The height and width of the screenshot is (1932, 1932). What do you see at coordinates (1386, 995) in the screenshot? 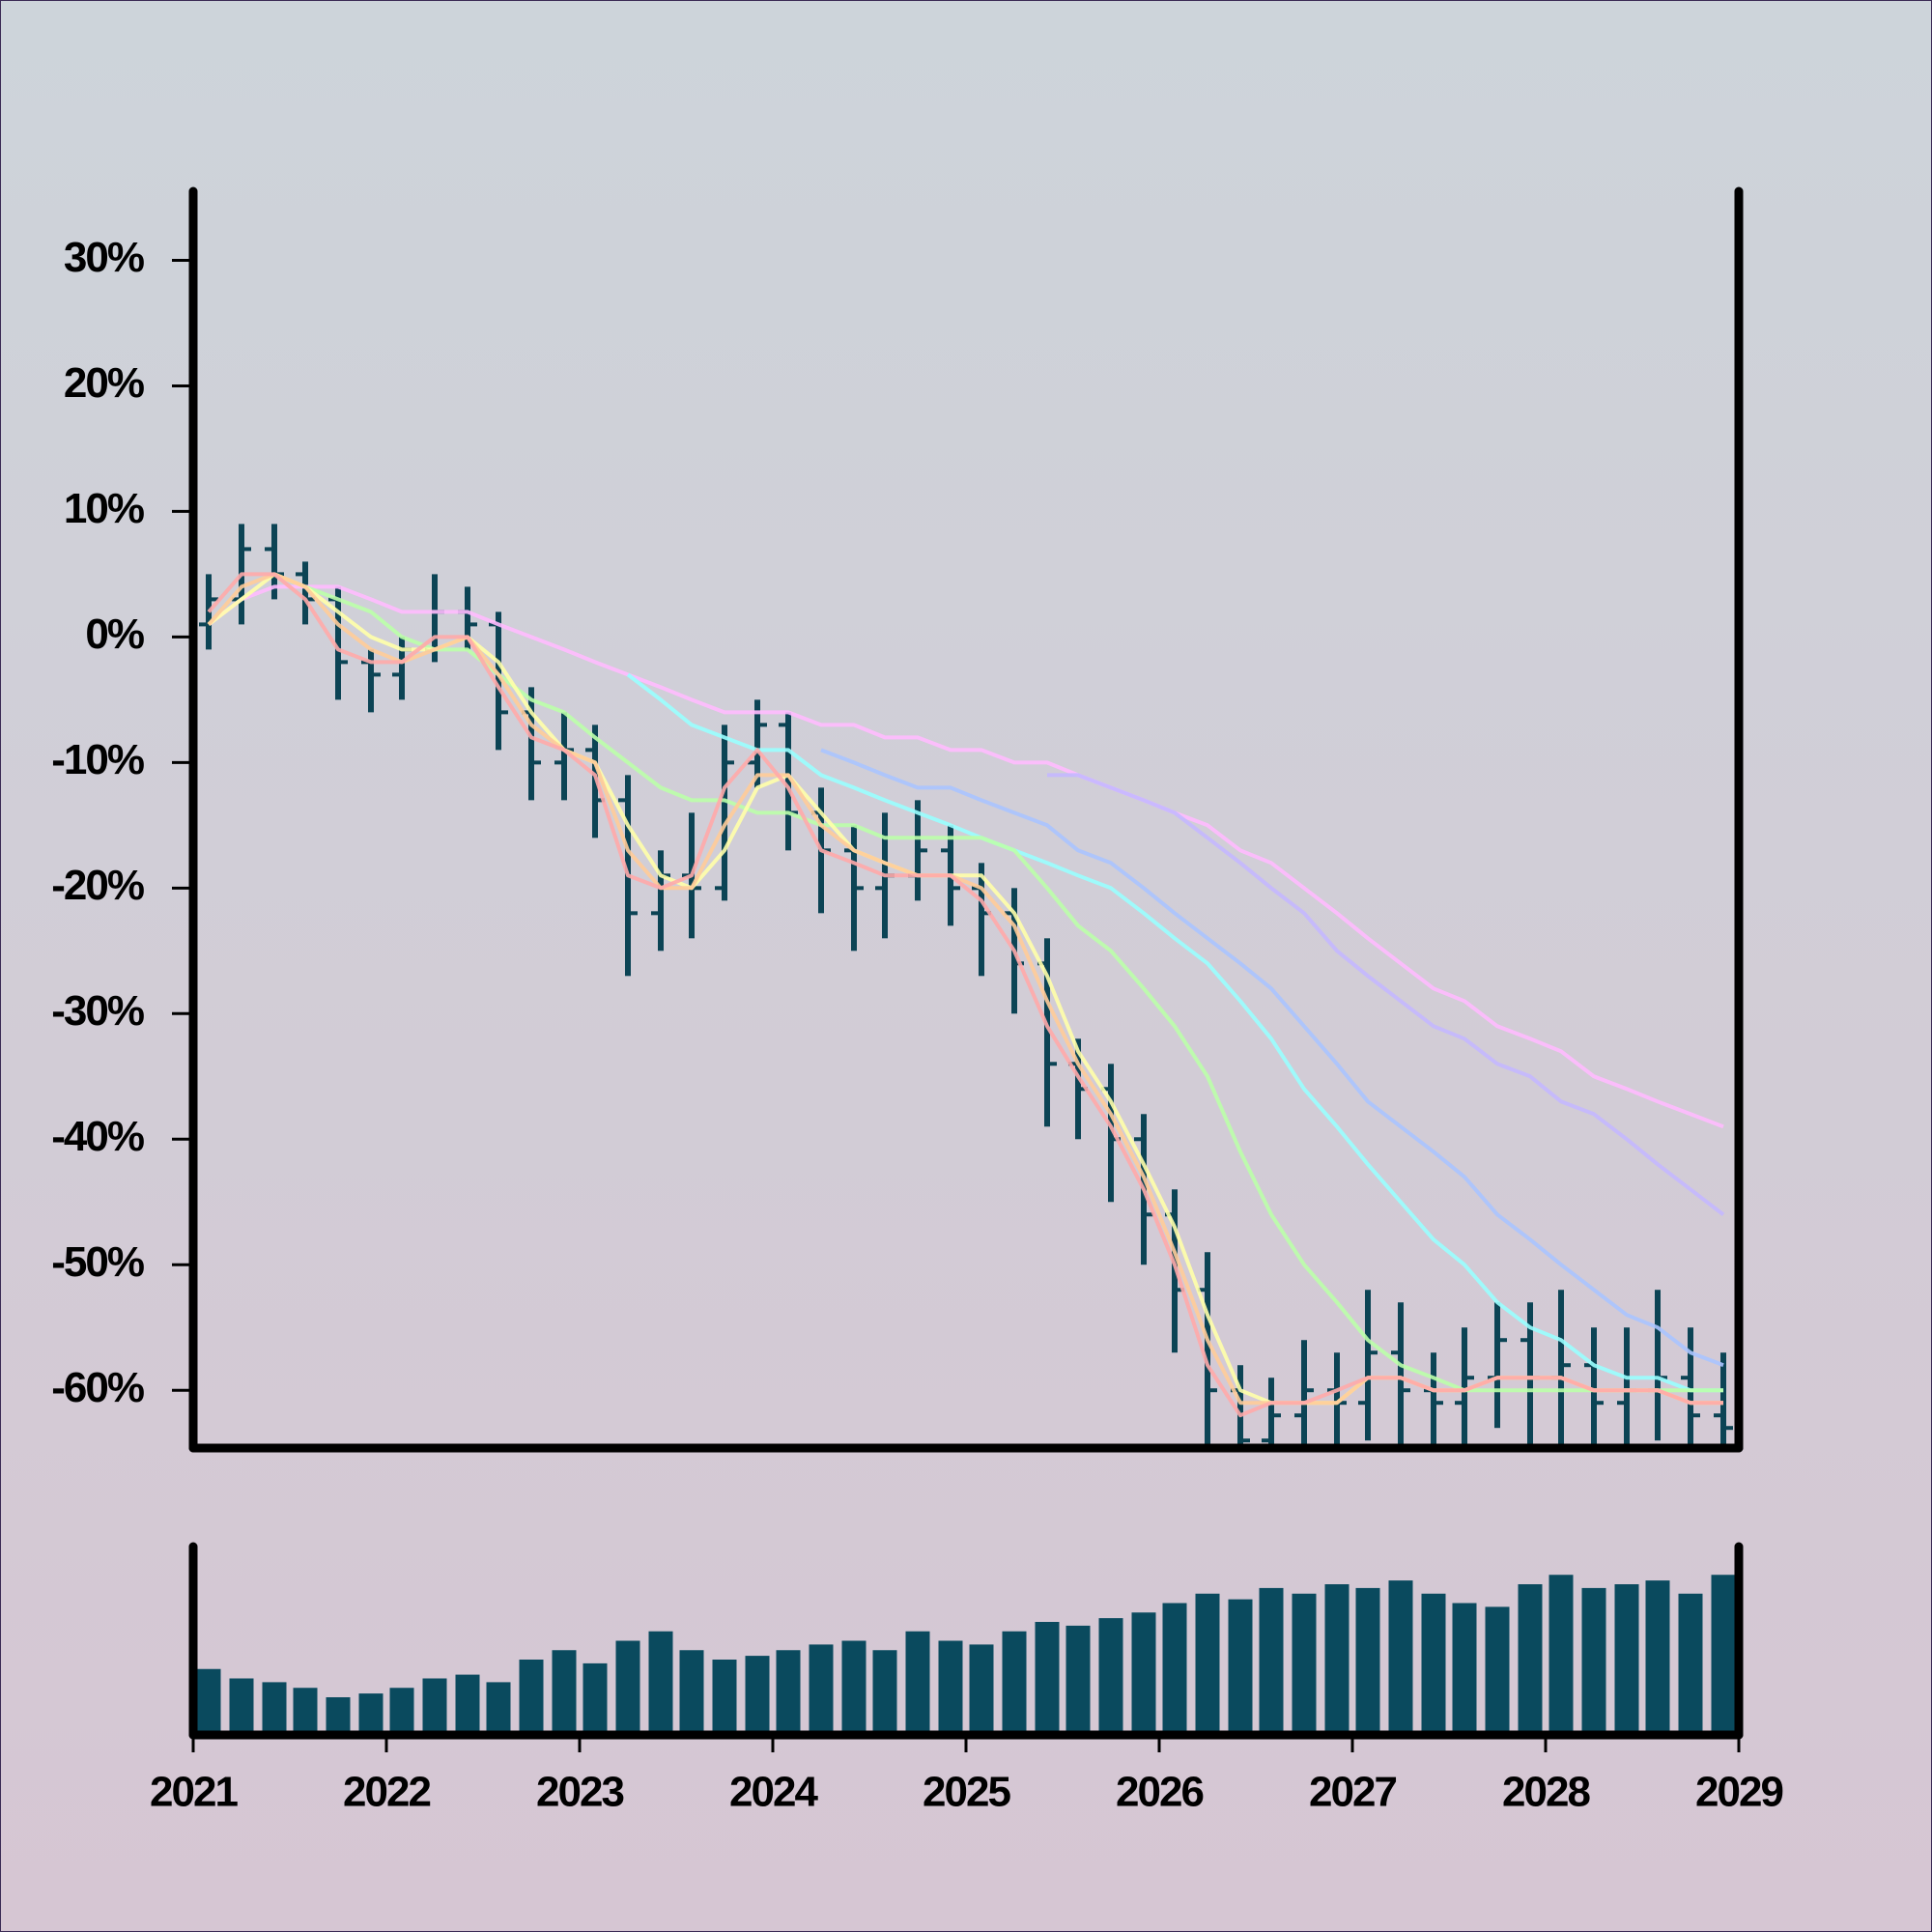
I see `moving-average-line` at bounding box center [1386, 995].